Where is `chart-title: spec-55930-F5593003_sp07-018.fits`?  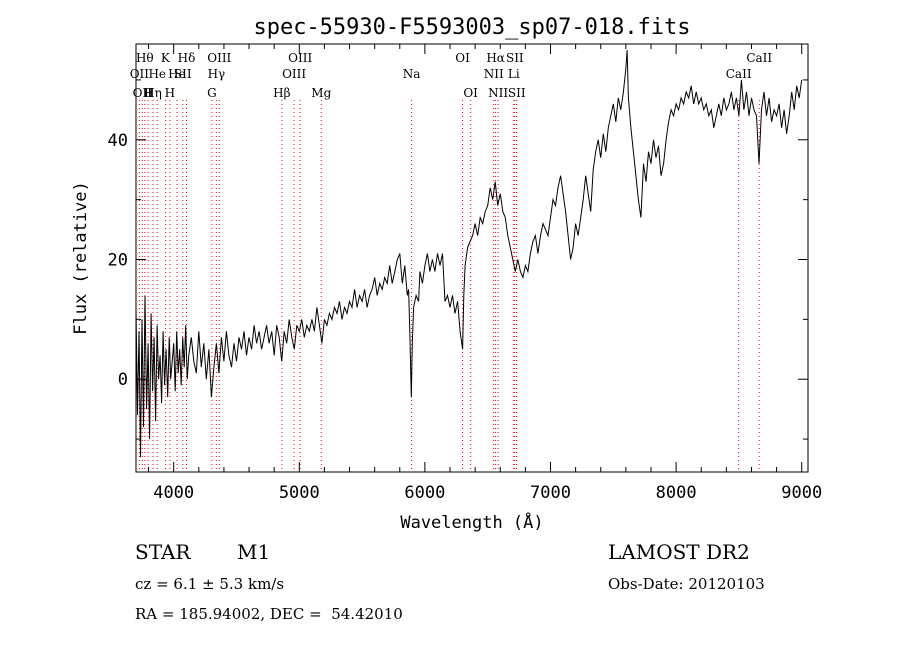
chart-title: spec-55930-F5593003_sp07-018.fits is located at coordinates (471, 27).